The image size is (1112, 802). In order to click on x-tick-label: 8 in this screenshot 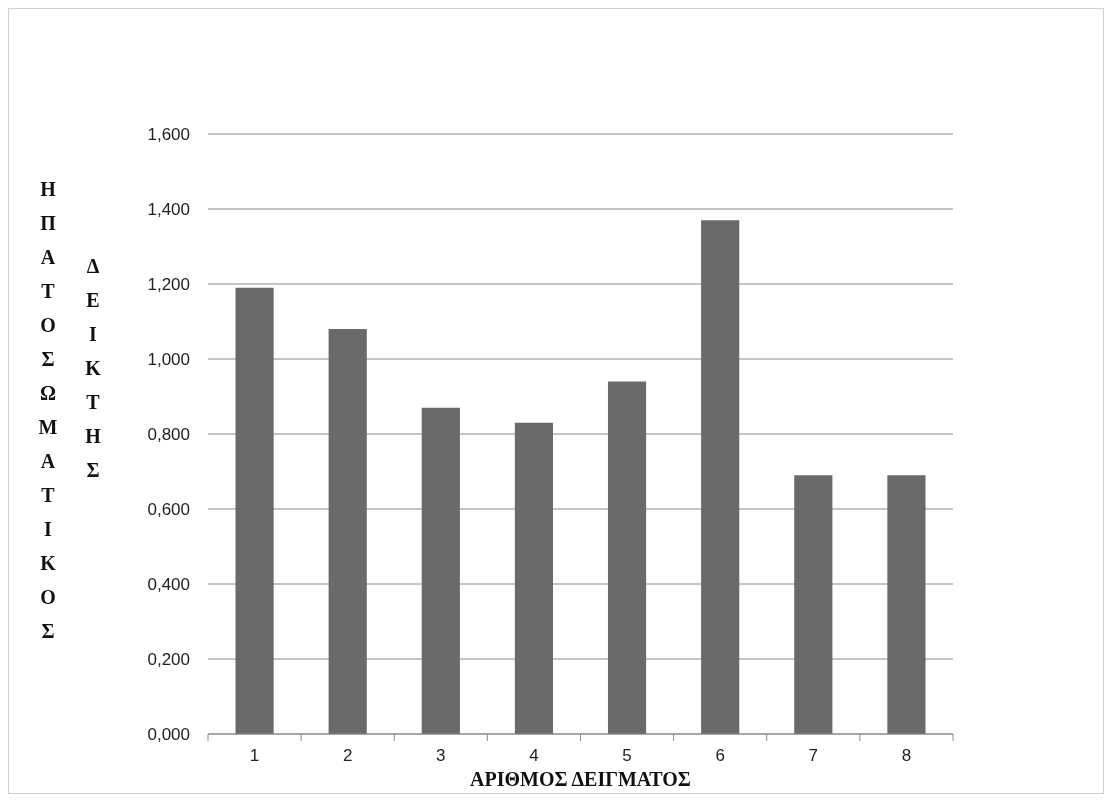, I will do `click(906, 755)`.